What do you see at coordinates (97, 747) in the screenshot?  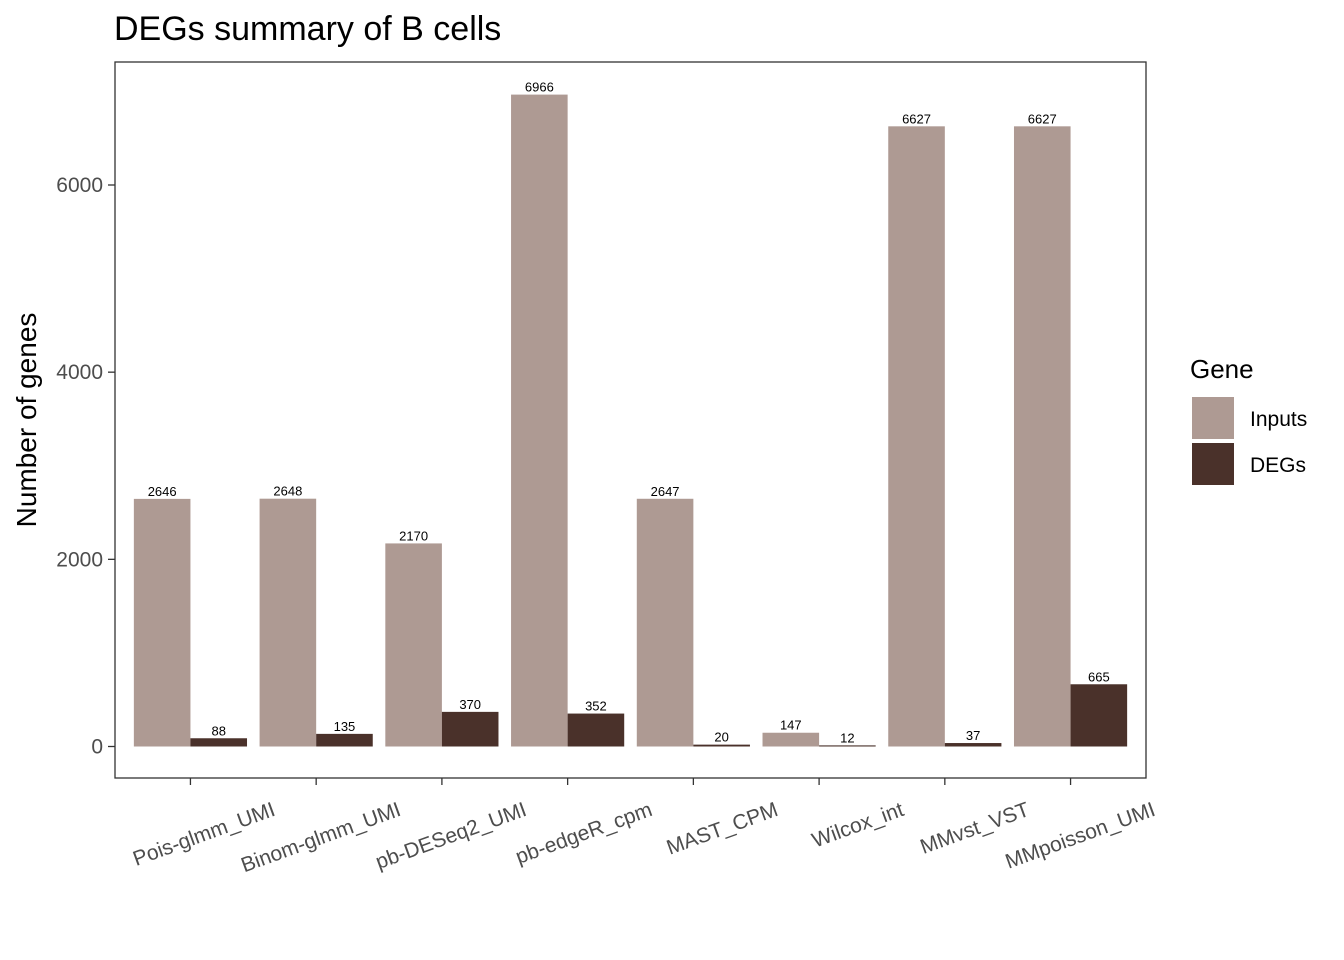 I see `y-tick-label: 0` at bounding box center [97, 747].